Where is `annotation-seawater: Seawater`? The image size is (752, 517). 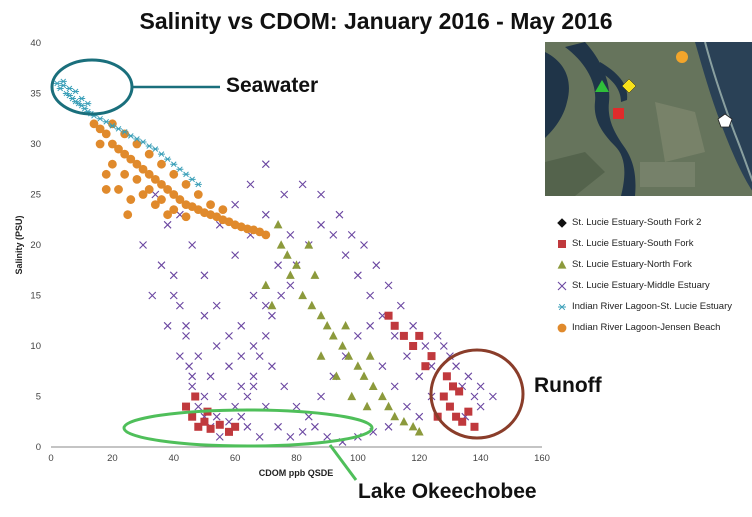
annotation-seawater: Seawater is located at coordinates (272, 85).